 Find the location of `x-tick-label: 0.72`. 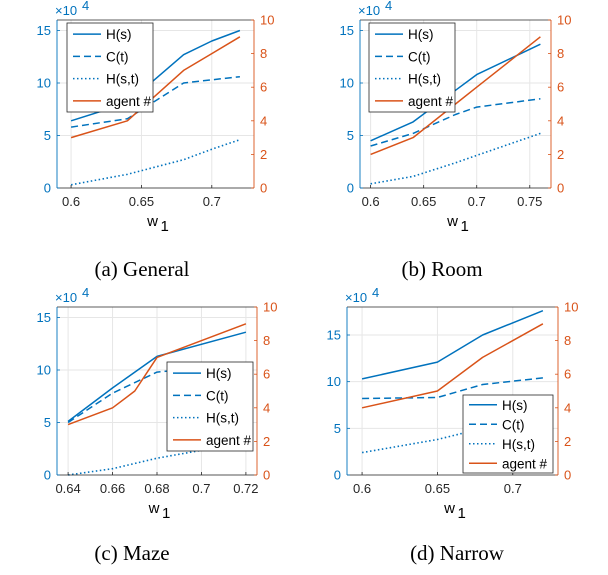

x-tick-label: 0.72 is located at coordinates (245, 488).